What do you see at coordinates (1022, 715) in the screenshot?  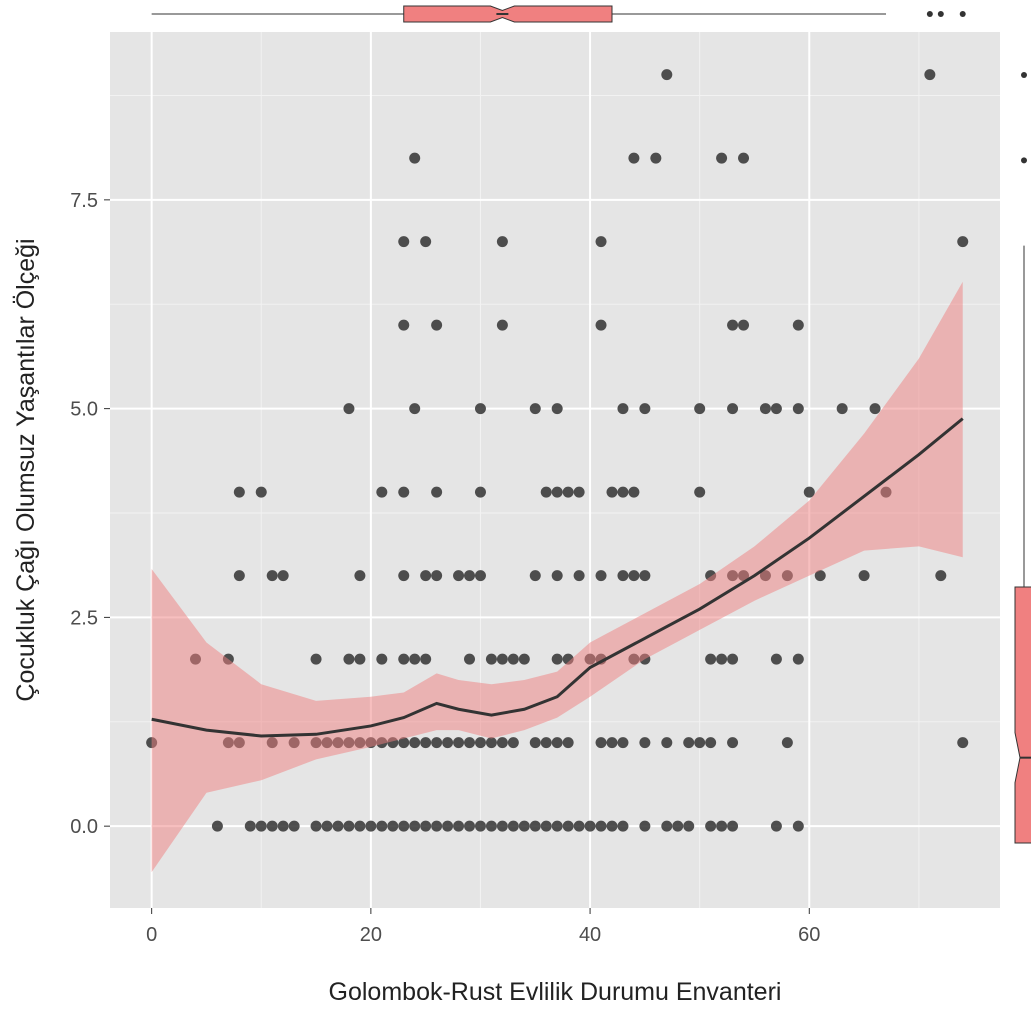 I see `box` at bounding box center [1022, 715].